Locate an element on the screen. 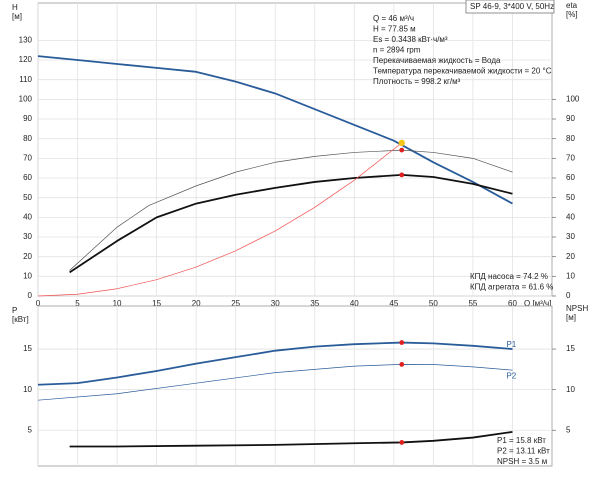 This screenshot has width=600, height=479. info-line: Es = 0.3438 кВт·ч/м³ is located at coordinates (410, 39).